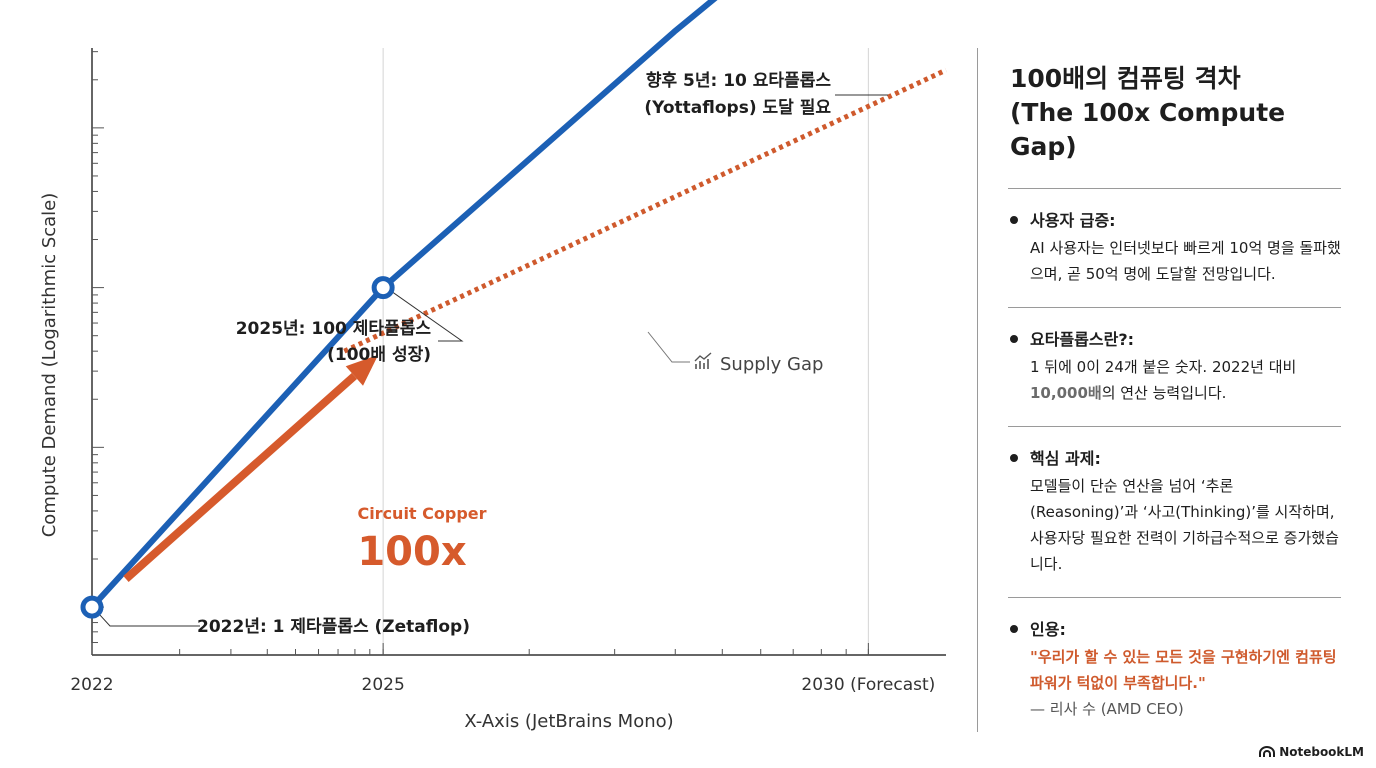 This screenshot has width=1376, height=768. I want to click on item-body-pre: 1 뒤에 0이 24개 붙은 숫자. 2022년 대비, so click(1163, 367).